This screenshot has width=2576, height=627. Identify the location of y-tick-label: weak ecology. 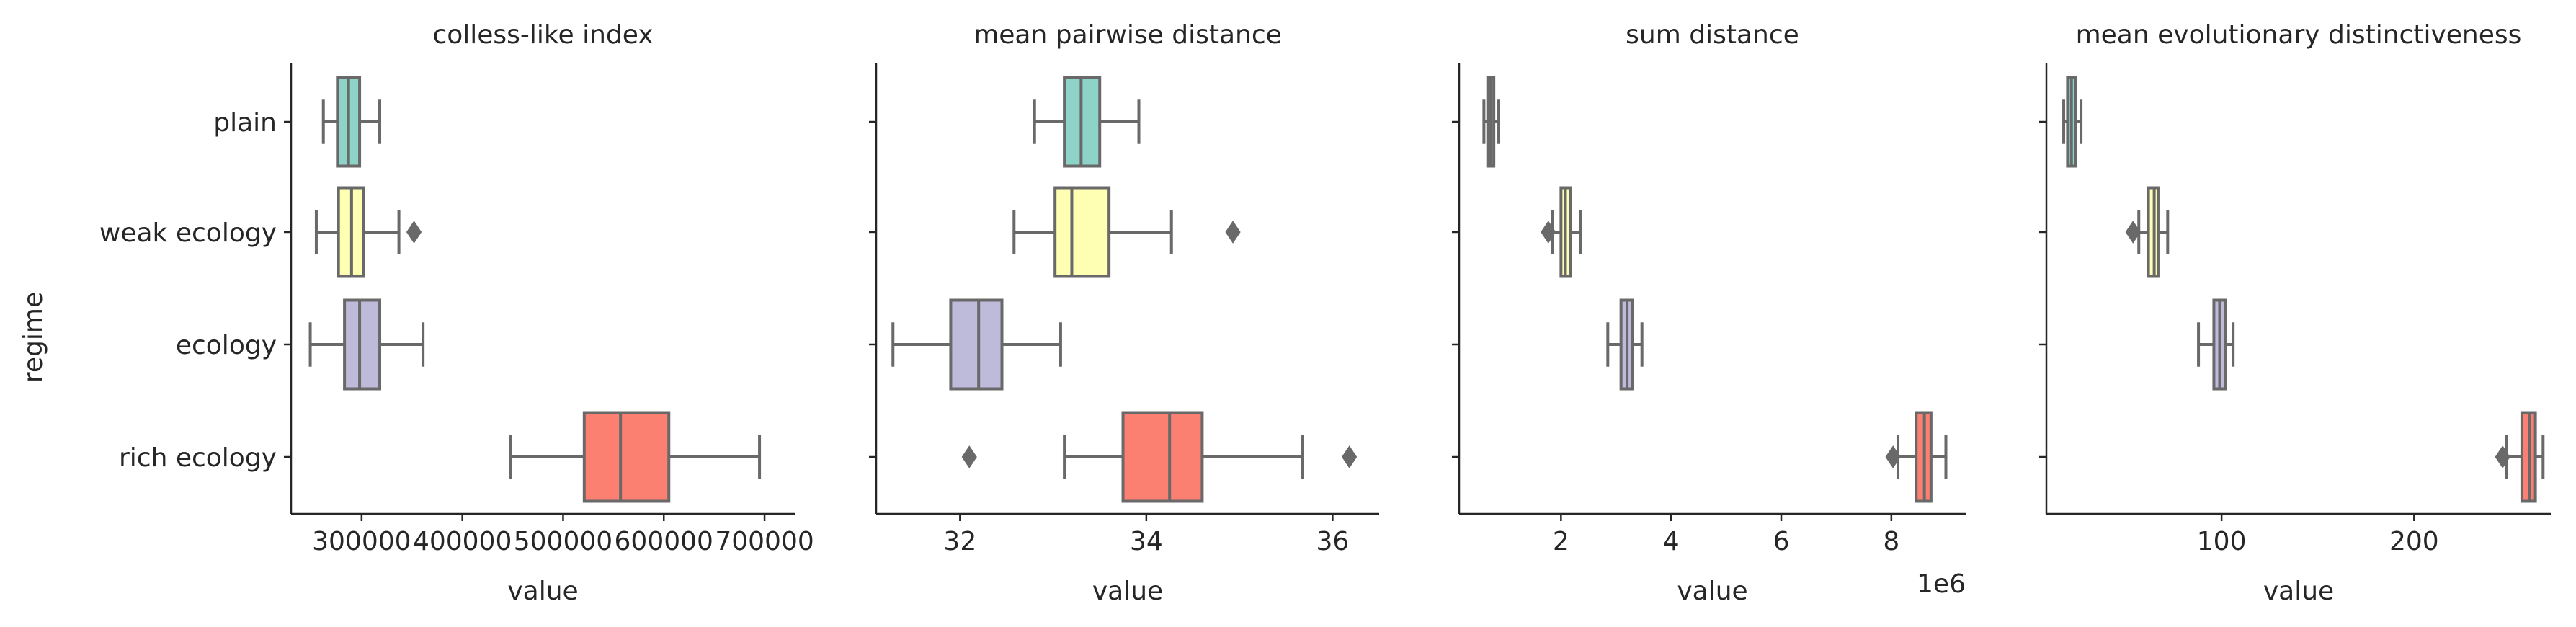
(188, 233).